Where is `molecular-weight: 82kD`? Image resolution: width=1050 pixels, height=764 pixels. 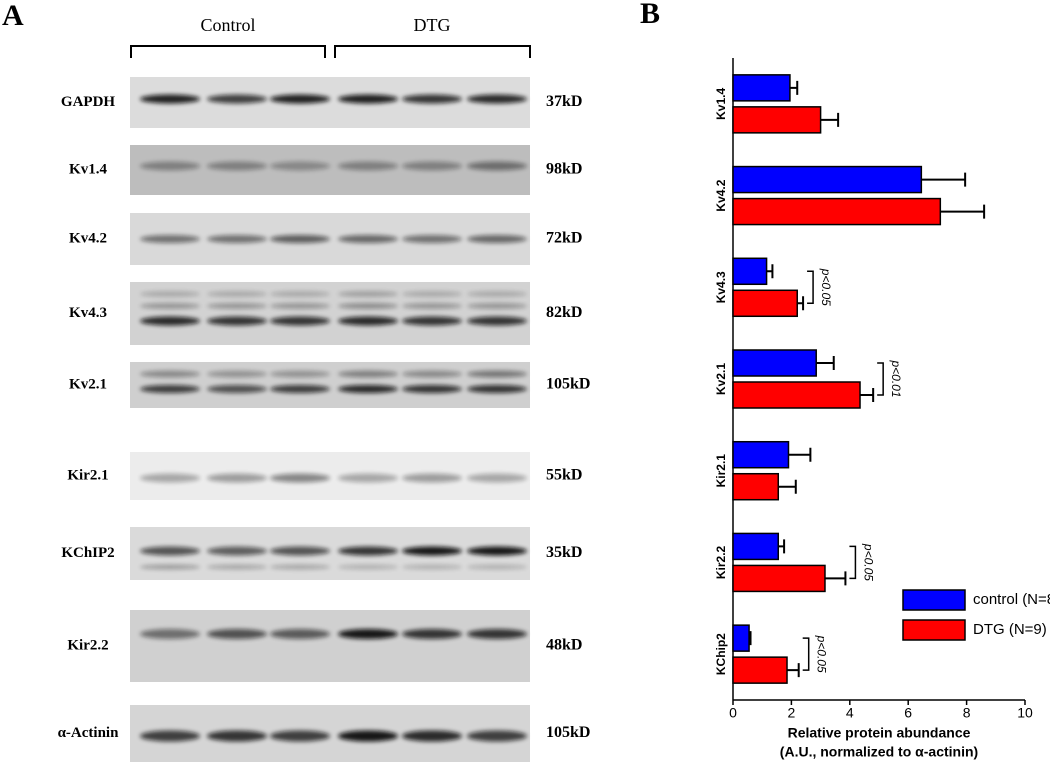
molecular-weight: 82kD is located at coordinates (564, 312).